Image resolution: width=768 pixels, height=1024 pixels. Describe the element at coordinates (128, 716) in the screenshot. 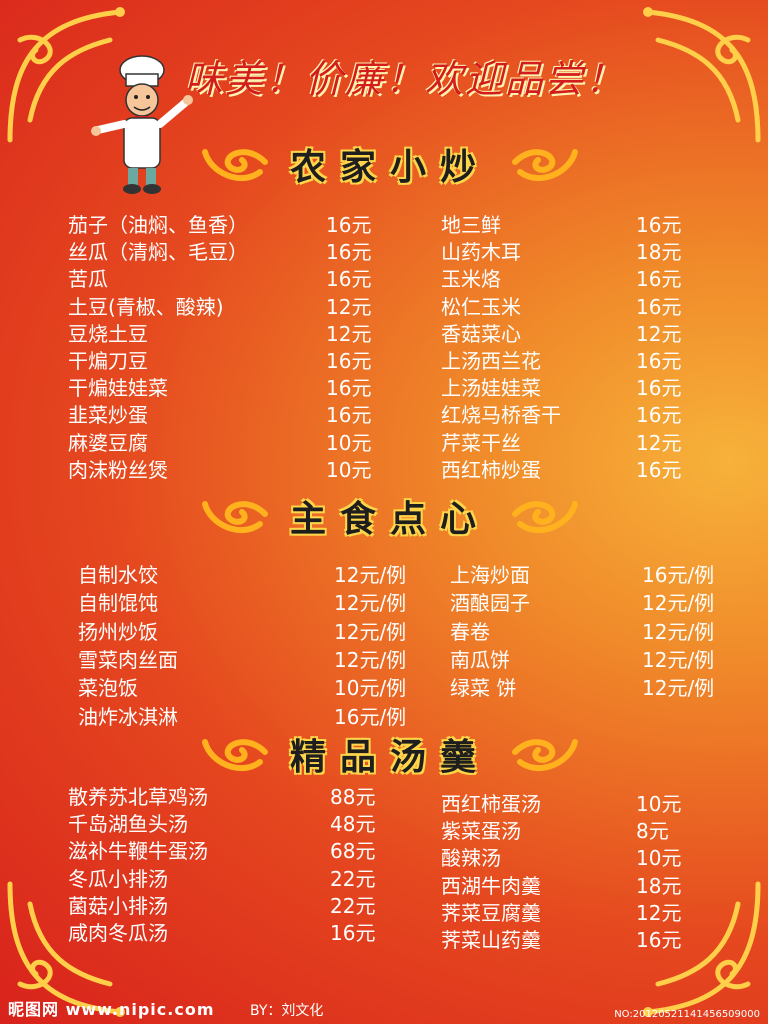

I see `menu-item-name: 油炸冰淇淋` at that location.